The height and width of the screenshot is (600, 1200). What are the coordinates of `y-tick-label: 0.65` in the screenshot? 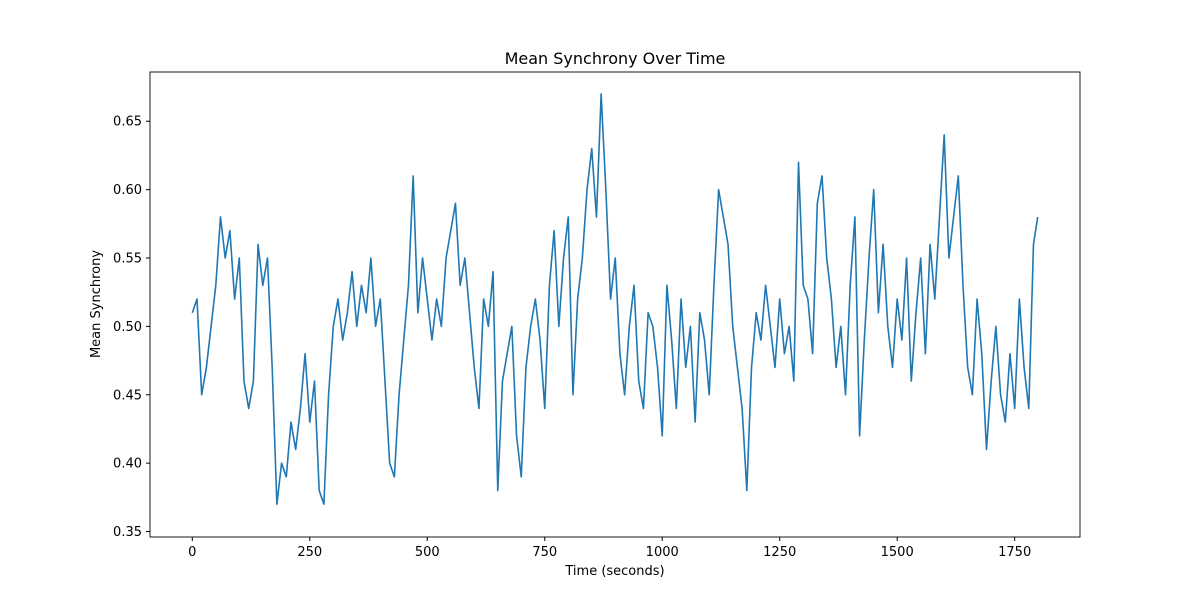 It's located at (127, 122).